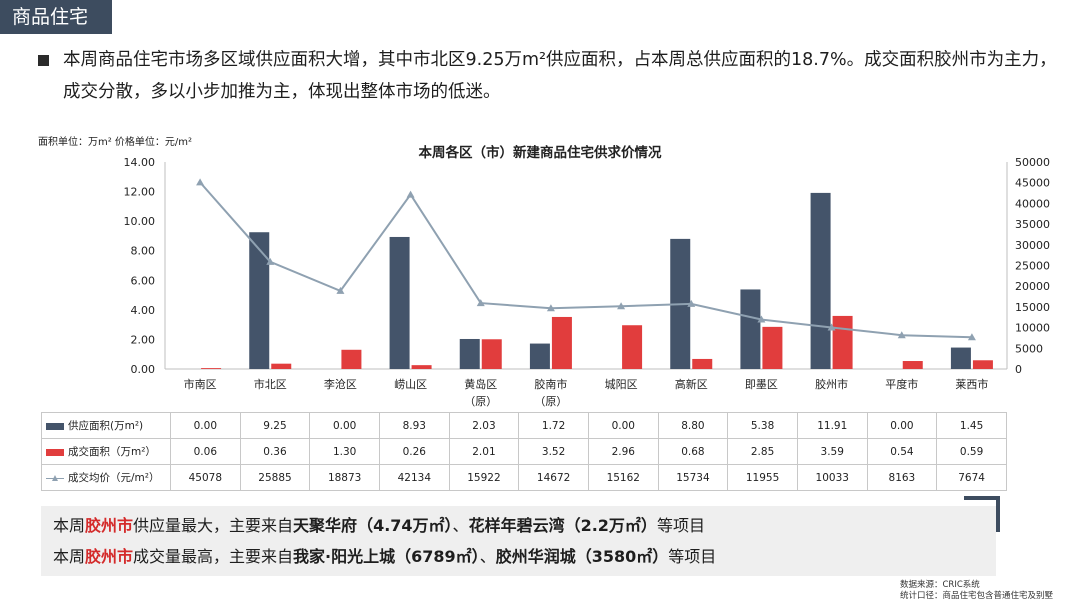 The image size is (1080, 608). I want to click on table-cell: 1.72, so click(553, 425).